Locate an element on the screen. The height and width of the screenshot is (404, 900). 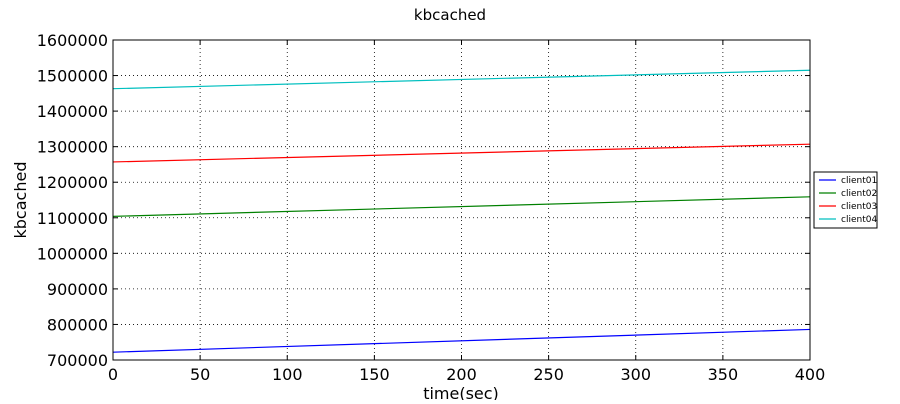
y-tick-label: 1500000 is located at coordinates (72, 76).